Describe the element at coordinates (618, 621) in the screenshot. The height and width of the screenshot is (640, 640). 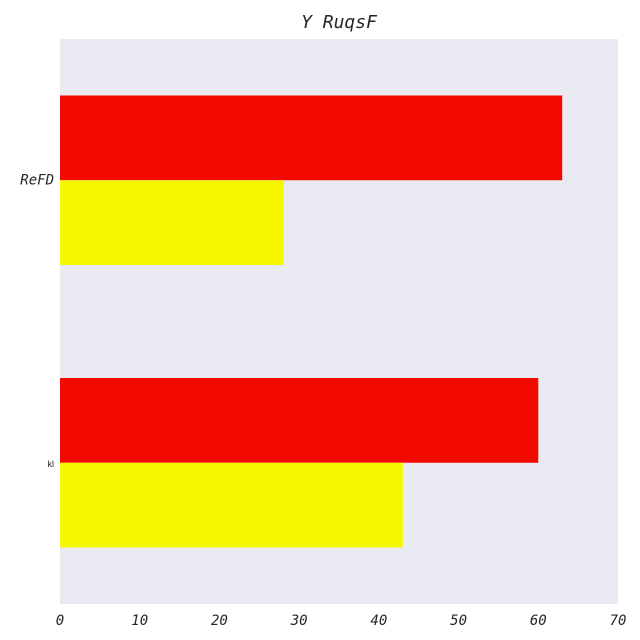
I see `x-tick-label: 70` at that location.